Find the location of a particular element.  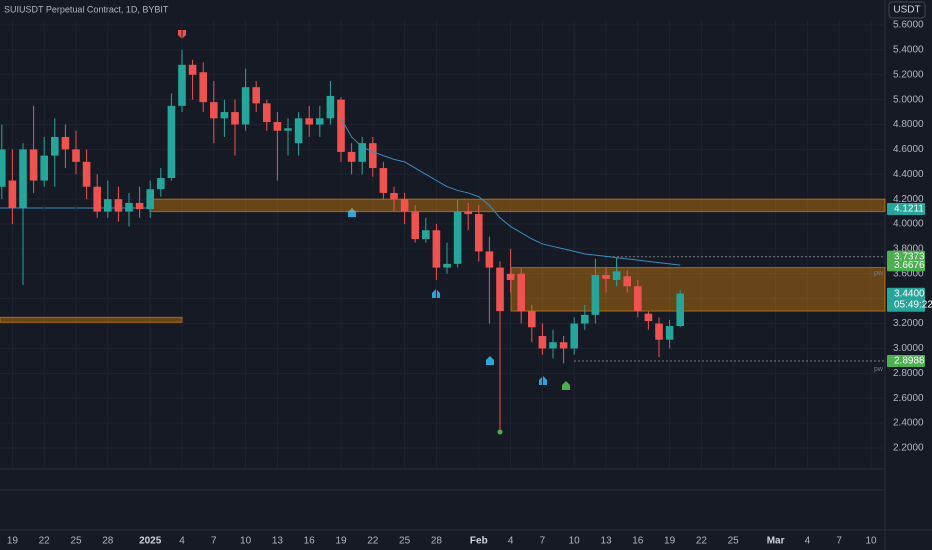

price-label: 2.8988 is located at coordinates (909, 361).